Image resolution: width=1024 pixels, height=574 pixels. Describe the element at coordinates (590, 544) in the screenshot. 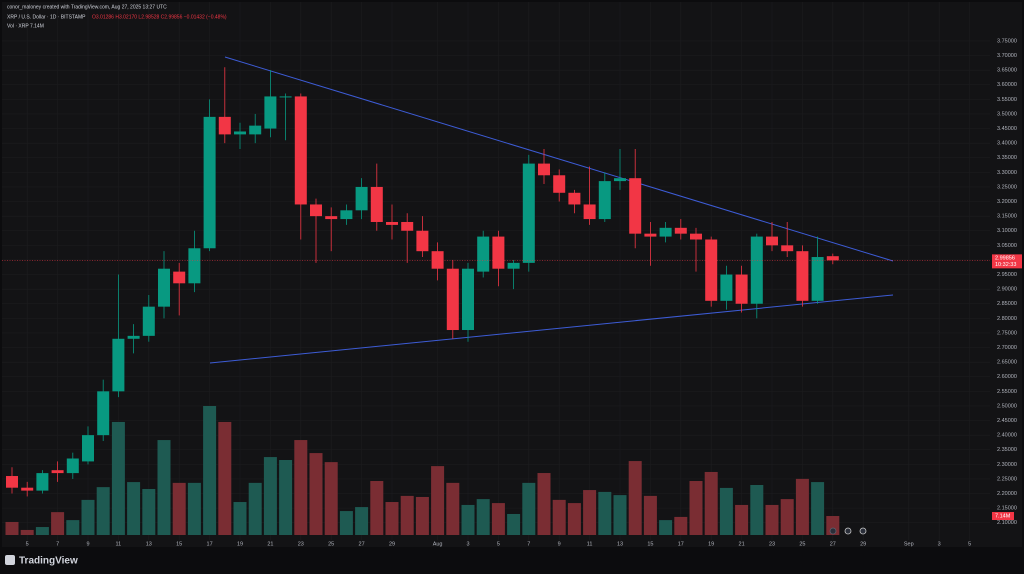

I see `x-tick-label: 11` at that location.